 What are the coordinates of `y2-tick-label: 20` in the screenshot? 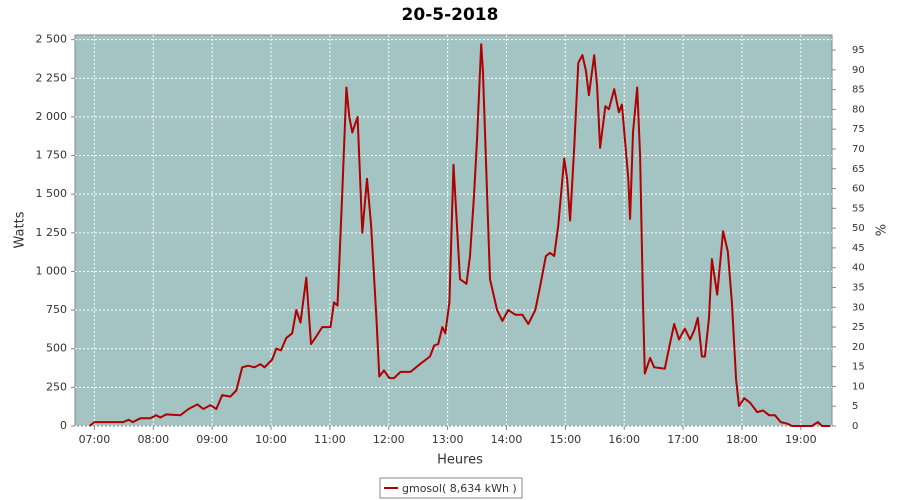 It's located at (858, 347).